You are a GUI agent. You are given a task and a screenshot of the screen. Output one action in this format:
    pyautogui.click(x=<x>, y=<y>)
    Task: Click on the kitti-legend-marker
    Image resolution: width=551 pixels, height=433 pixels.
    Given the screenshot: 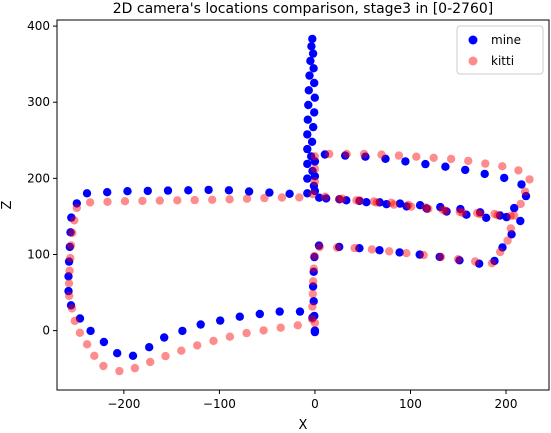 What is the action you would take?
    pyautogui.click(x=473, y=61)
    